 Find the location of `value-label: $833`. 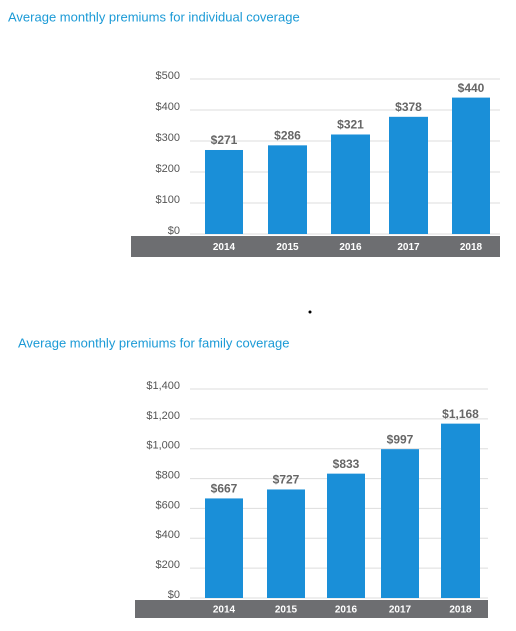

value-label: $833 is located at coordinates (346, 464).